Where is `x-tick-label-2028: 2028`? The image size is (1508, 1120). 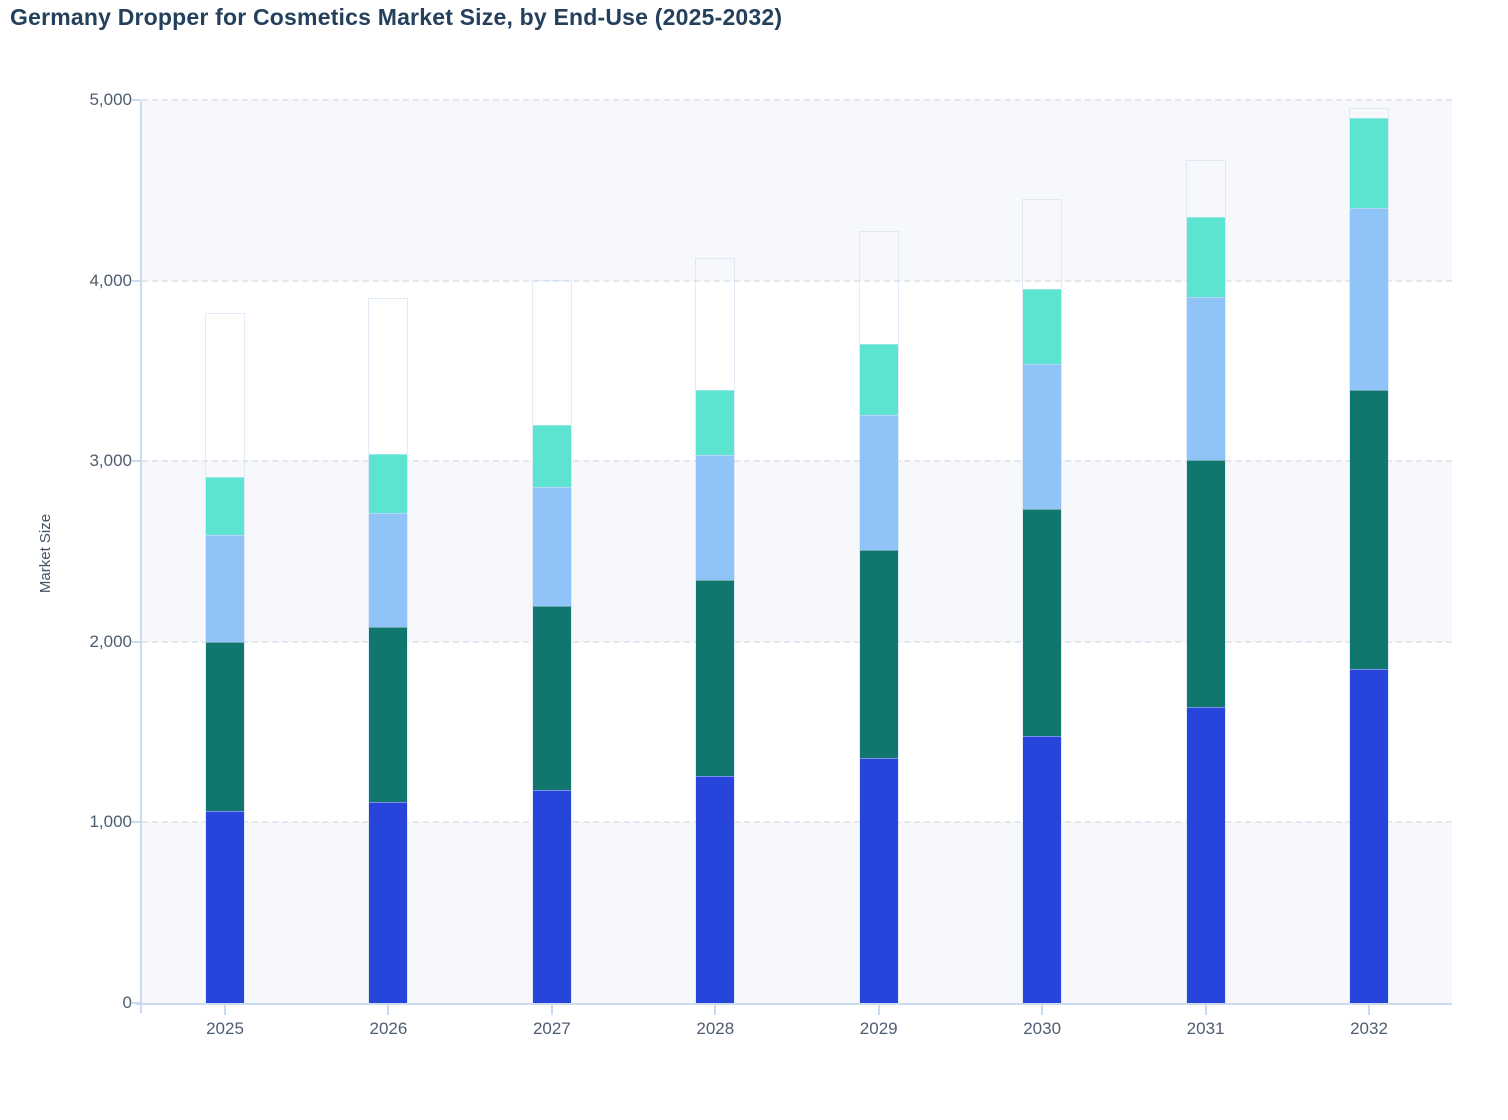
x-tick-label-2028: 2028 is located at coordinates (715, 1028).